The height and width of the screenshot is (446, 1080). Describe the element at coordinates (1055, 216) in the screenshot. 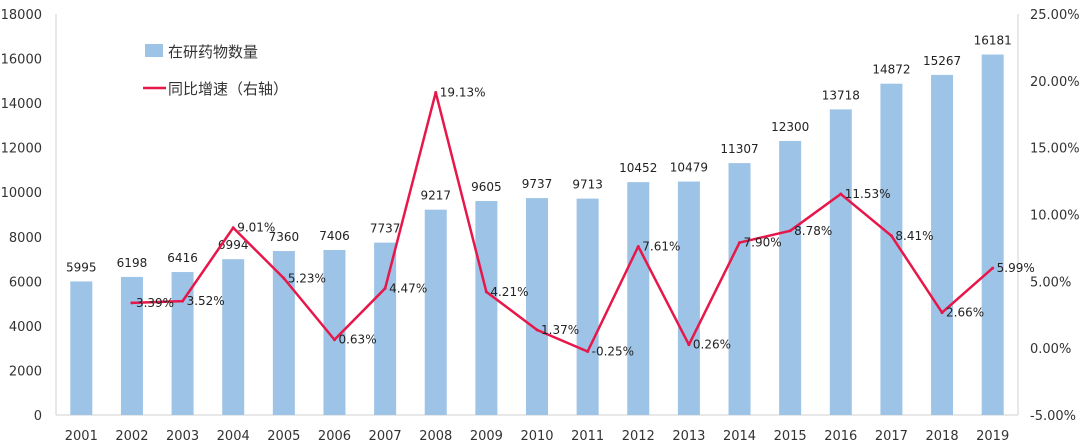

I see `y2-tick-label: 10.00%` at that location.